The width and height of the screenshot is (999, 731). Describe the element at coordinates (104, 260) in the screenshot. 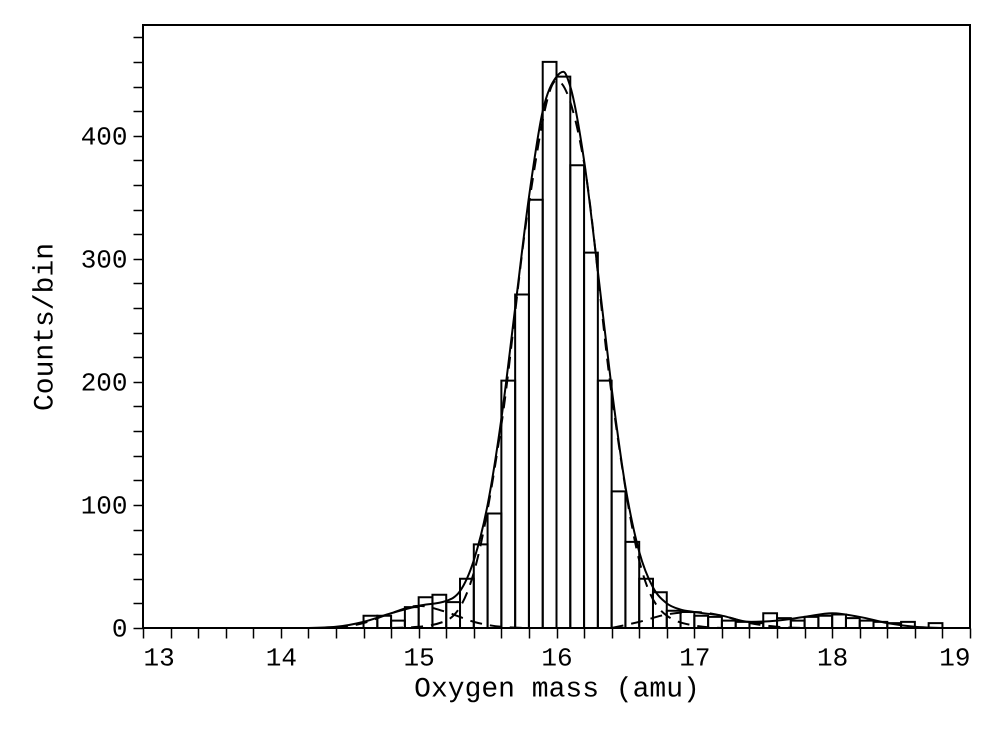

I see `y-tick-label: 300` at that location.